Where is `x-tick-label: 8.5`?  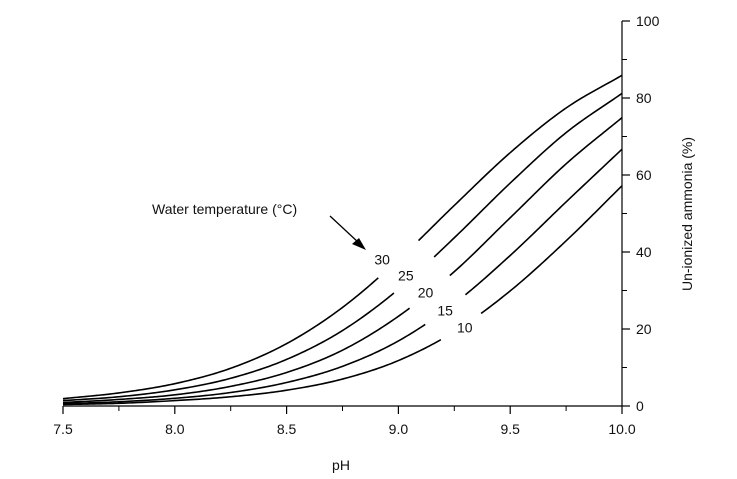
x-tick-label: 8.5 is located at coordinates (287, 429).